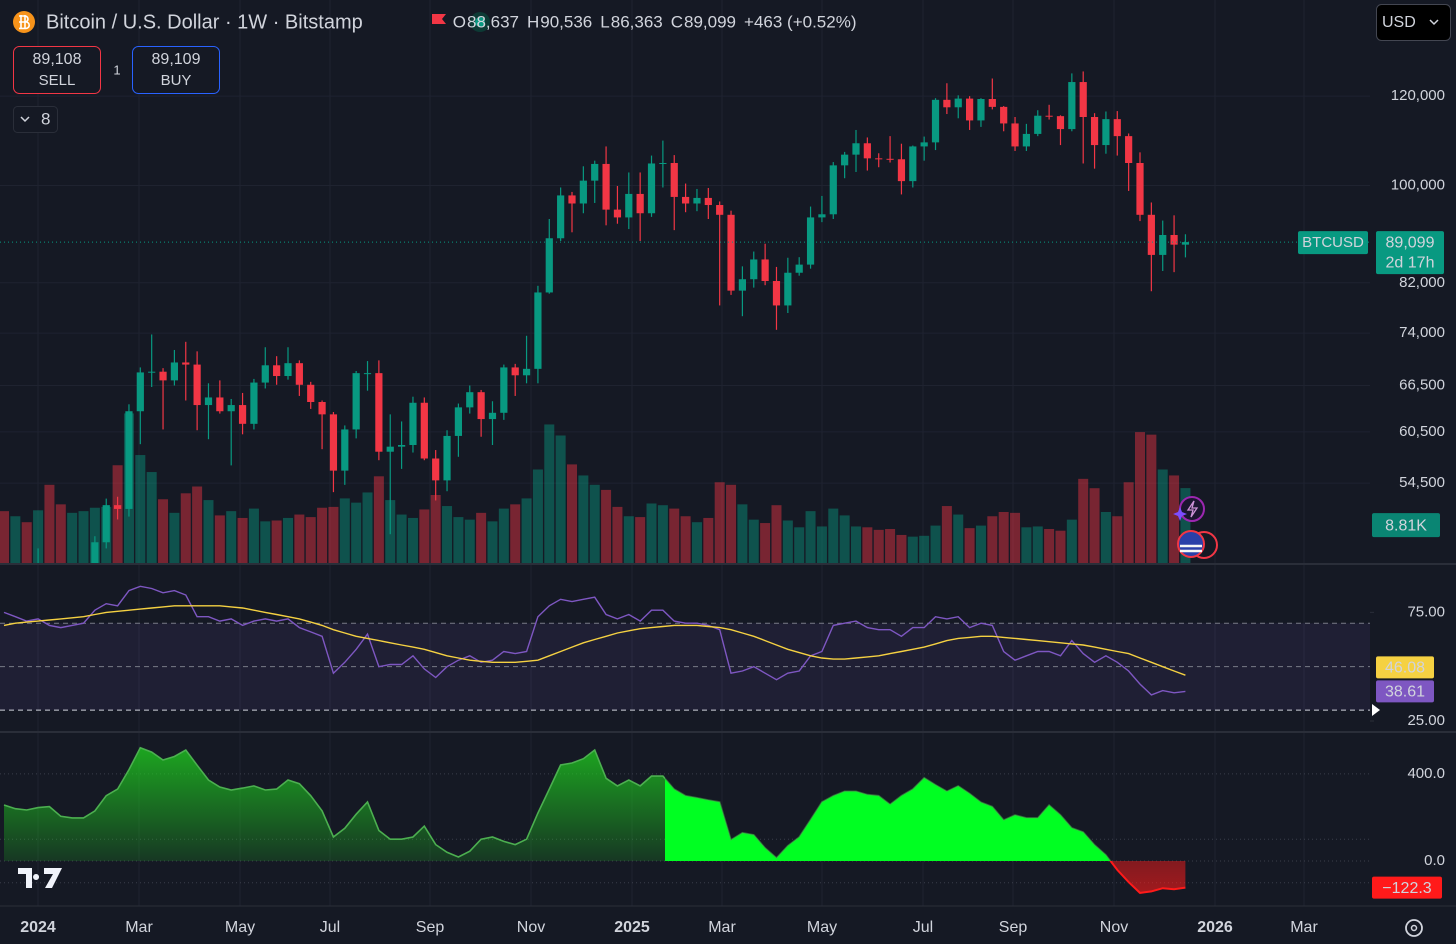  I want to click on indicators-count: 8, so click(45, 118).